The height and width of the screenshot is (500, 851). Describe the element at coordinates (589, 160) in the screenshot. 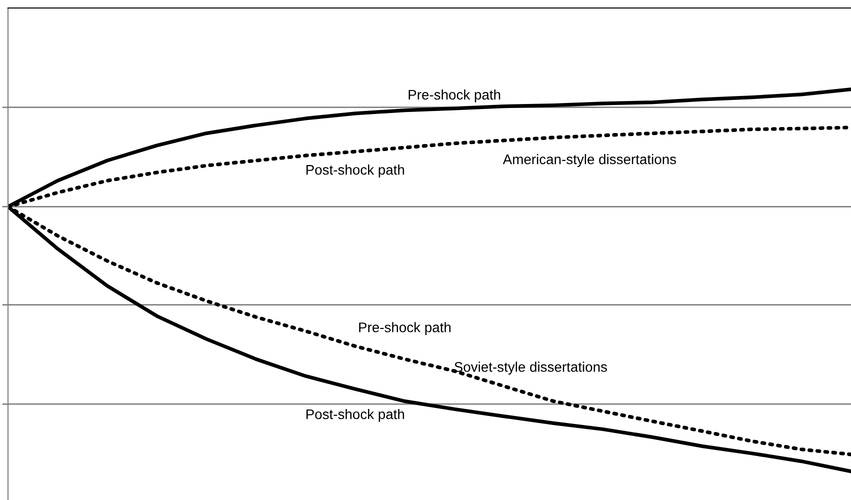

I see `annotation: American-style dissertations` at that location.